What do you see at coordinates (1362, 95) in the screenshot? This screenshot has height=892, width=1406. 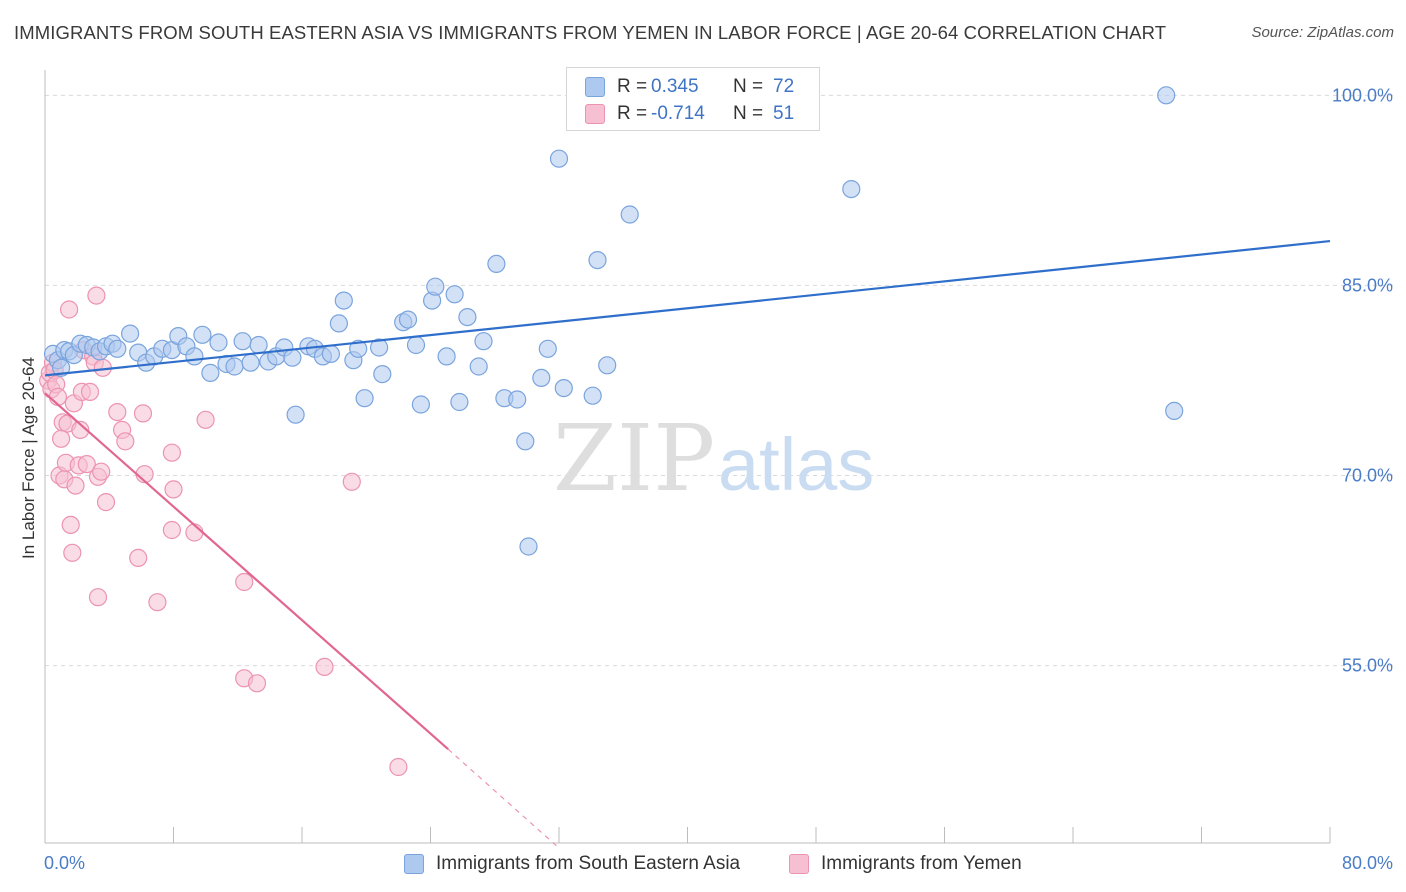 I see `y-tick-label: 100.0%` at bounding box center [1362, 95].